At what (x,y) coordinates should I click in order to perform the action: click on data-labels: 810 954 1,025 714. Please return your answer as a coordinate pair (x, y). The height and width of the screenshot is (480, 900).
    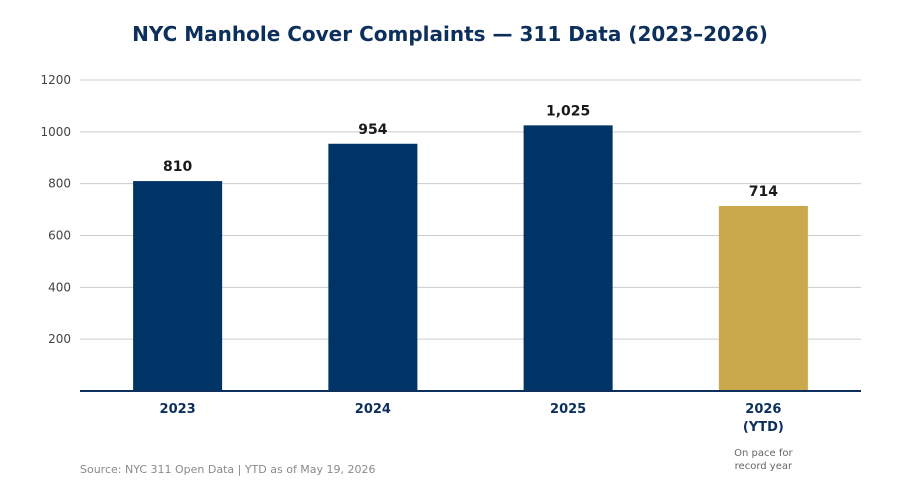
    Looking at the image, I should click on (470, 151).